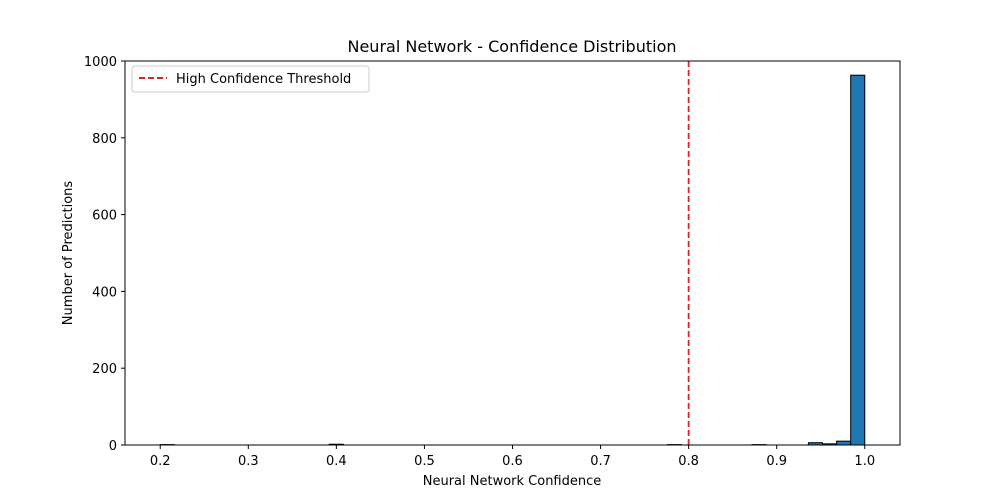 This screenshot has height=500, width=1000. What do you see at coordinates (512, 461) in the screenshot?
I see `x-tick-label: 0.6` at bounding box center [512, 461].